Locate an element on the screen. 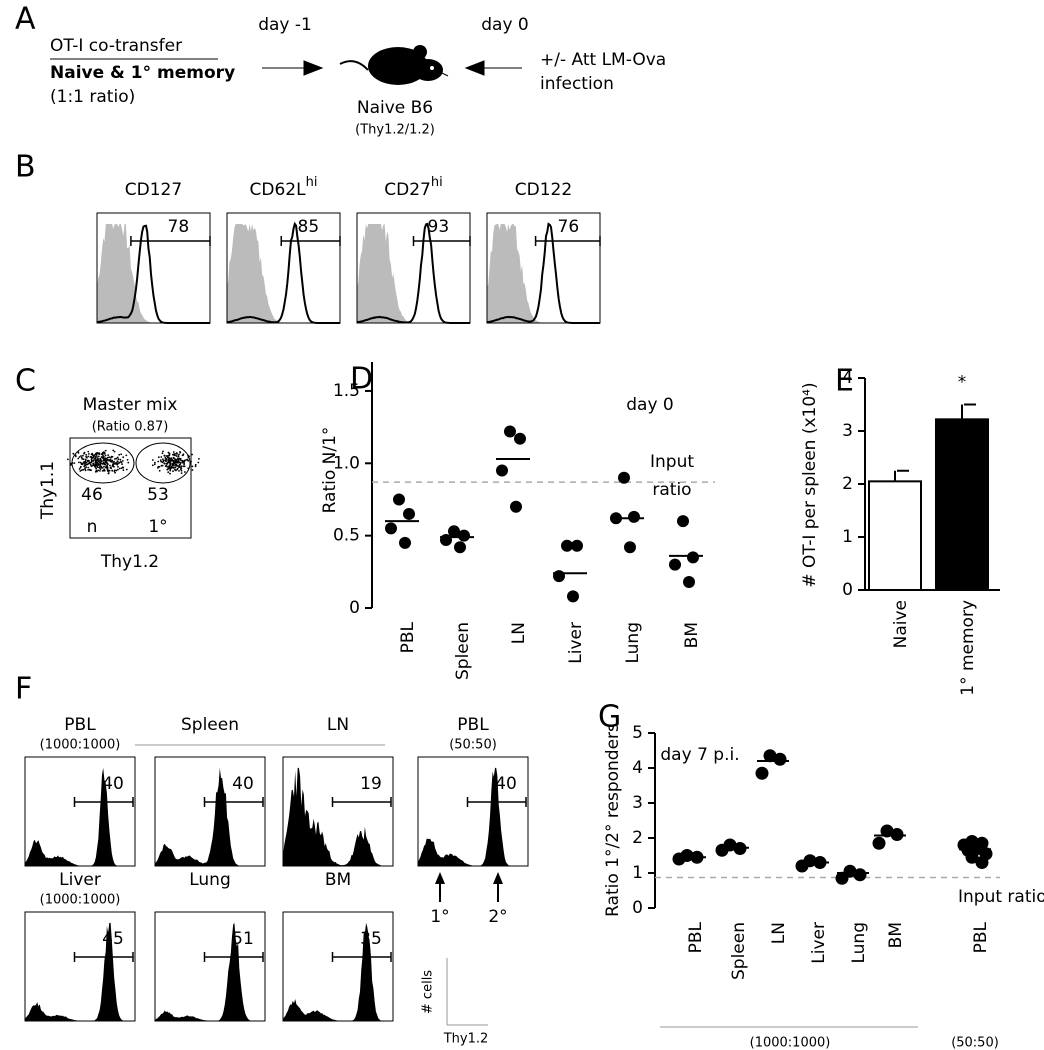 Image resolution: width=1044 pixels, height=1050 pixels. histogram is located at coordinates (473, 816).